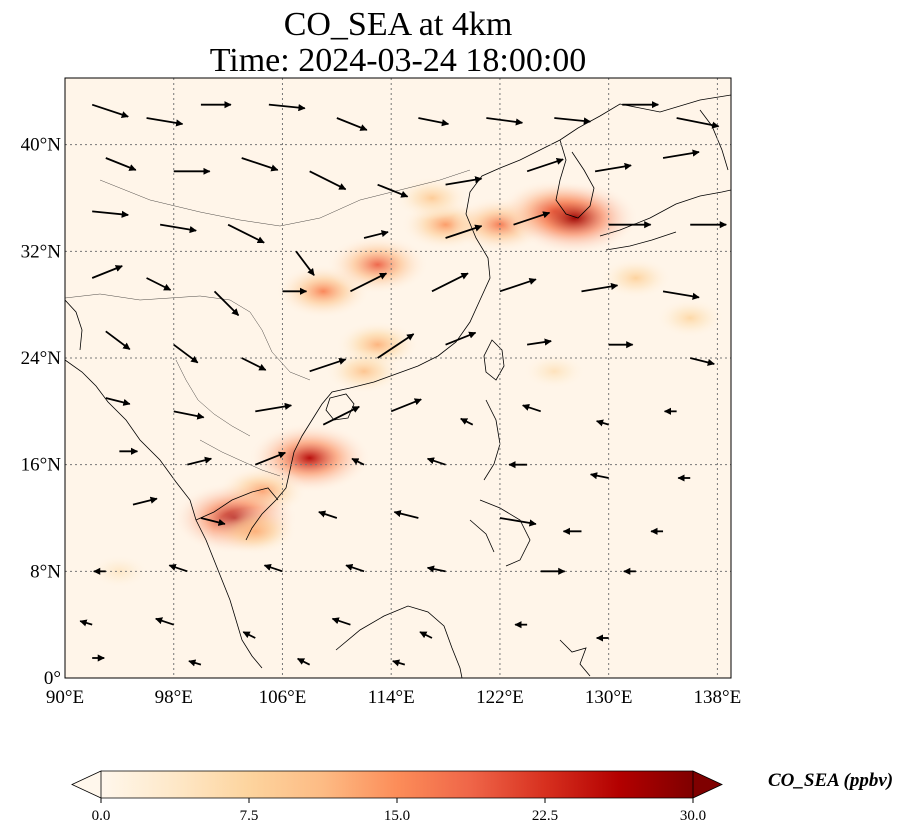  Describe the element at coordinates (707, 784) in the screenshot. I see `colorbar-extend-high` at that location.